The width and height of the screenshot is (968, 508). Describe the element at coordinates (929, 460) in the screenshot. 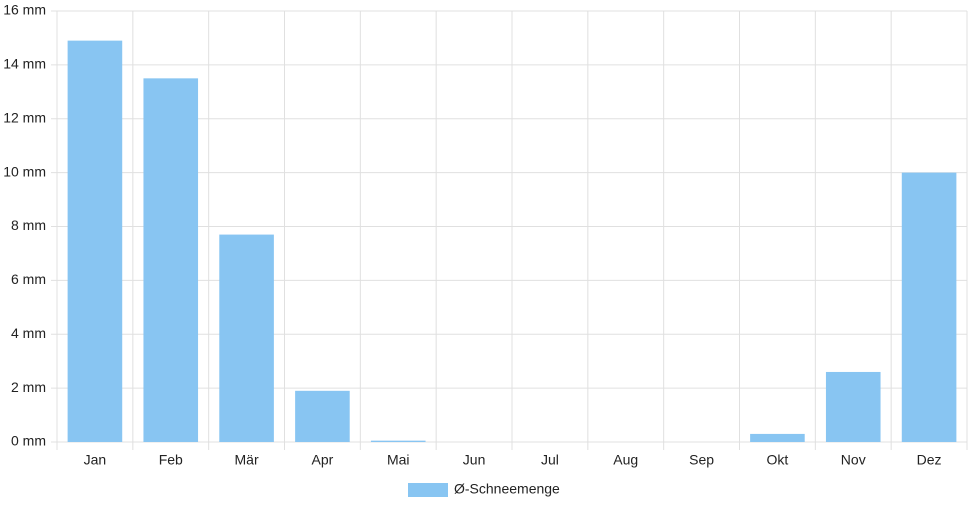

I see `x-tick-label: Dez` at that location.